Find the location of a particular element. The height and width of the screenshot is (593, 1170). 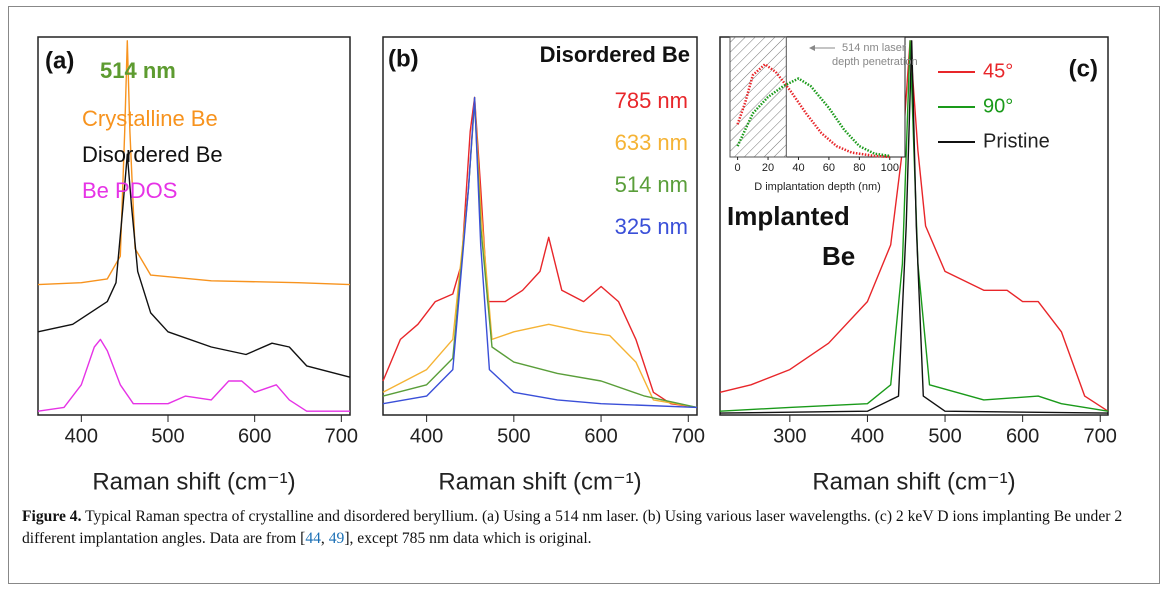

legend-entry: 90° is located at coordinates (998, 106).